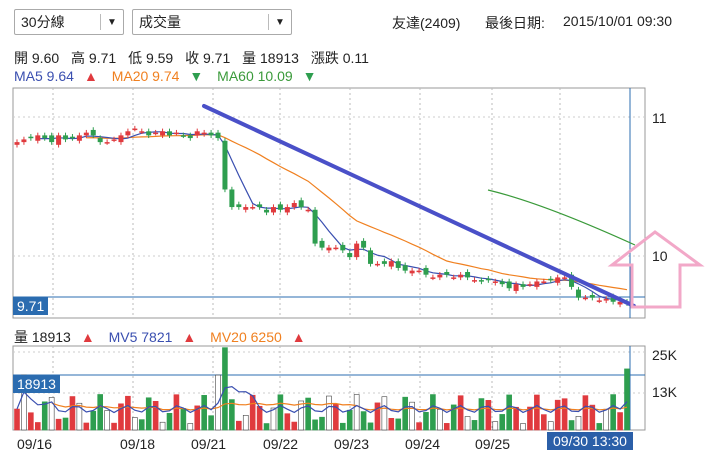  Describe the element at coordinates (152, 337) in the screenshot. I see `mv5-legend: MV5 7821 ▲` at that location.